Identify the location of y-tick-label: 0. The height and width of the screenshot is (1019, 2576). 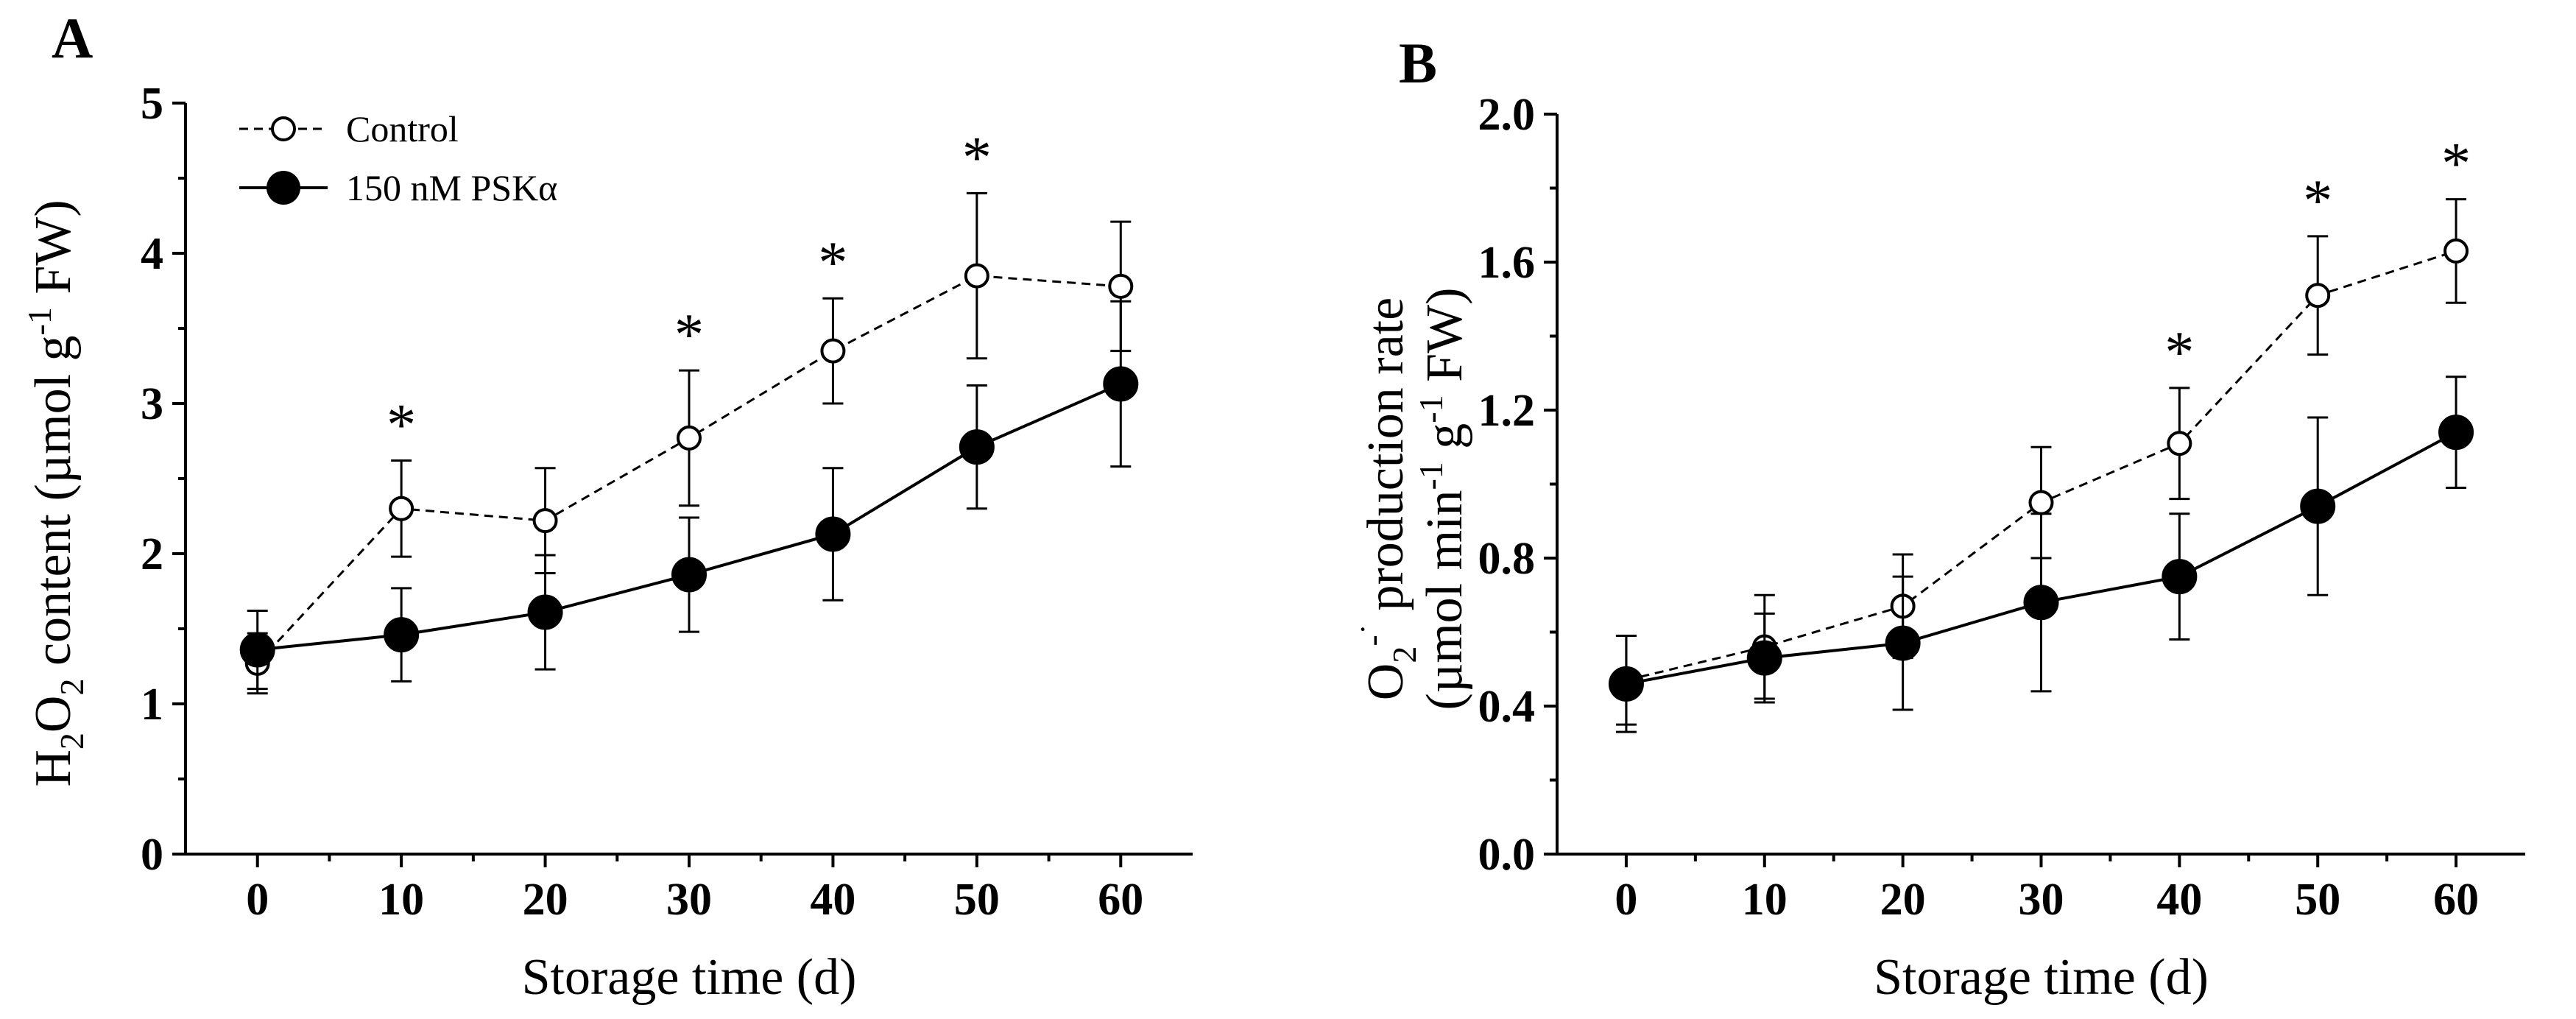
(152, 855).